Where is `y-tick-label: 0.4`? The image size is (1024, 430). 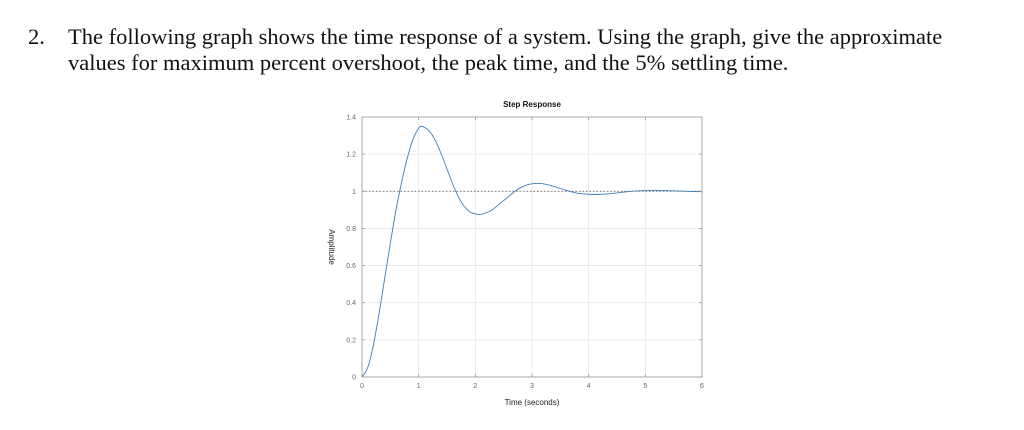 y-tick-label: 0.4 is located at coordinates (351, 303).